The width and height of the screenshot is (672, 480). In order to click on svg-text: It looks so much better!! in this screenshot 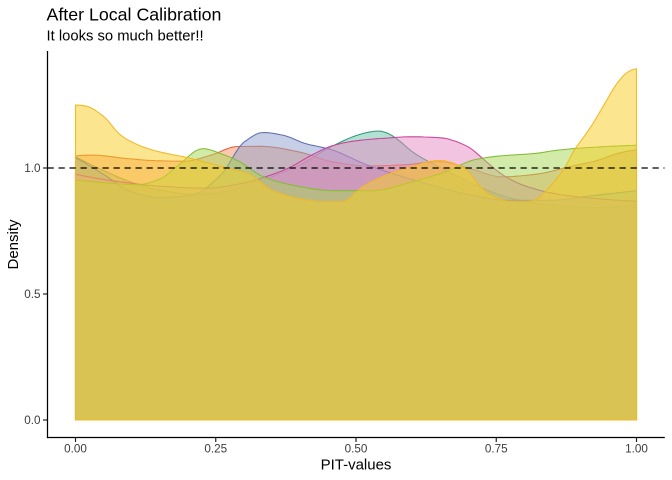, I will do `click(125, 37)`.